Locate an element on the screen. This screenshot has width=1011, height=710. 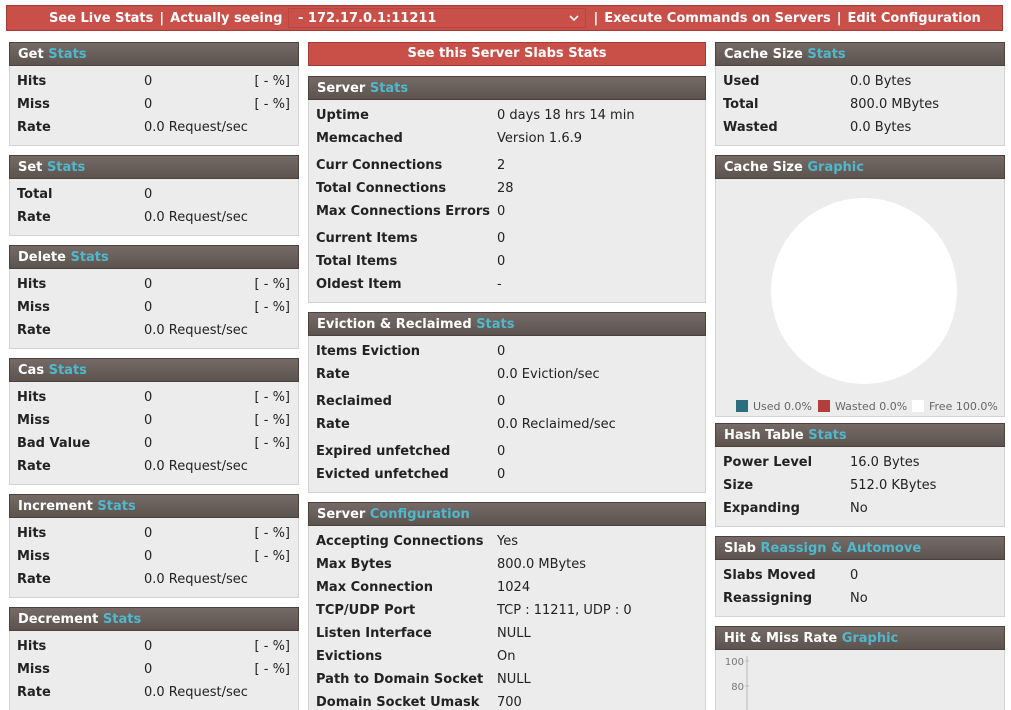
stat-label: Expanding is located at coordinates (761, 508).